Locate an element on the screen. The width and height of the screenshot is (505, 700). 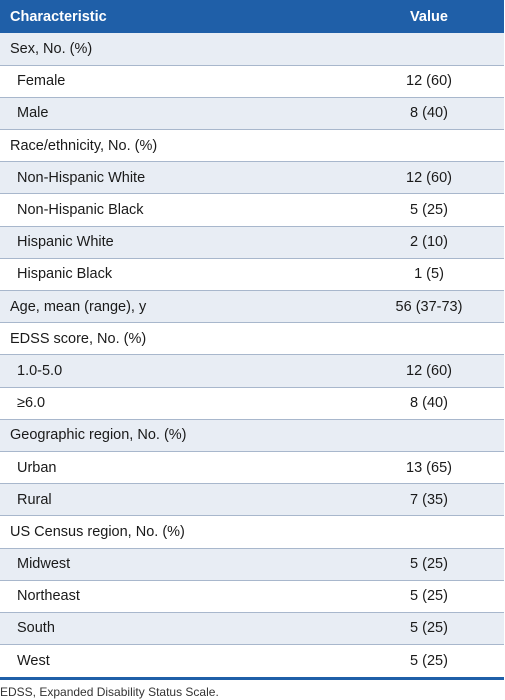
row-category-label: Sex, No. (%) is located at coordinates (177, 49).